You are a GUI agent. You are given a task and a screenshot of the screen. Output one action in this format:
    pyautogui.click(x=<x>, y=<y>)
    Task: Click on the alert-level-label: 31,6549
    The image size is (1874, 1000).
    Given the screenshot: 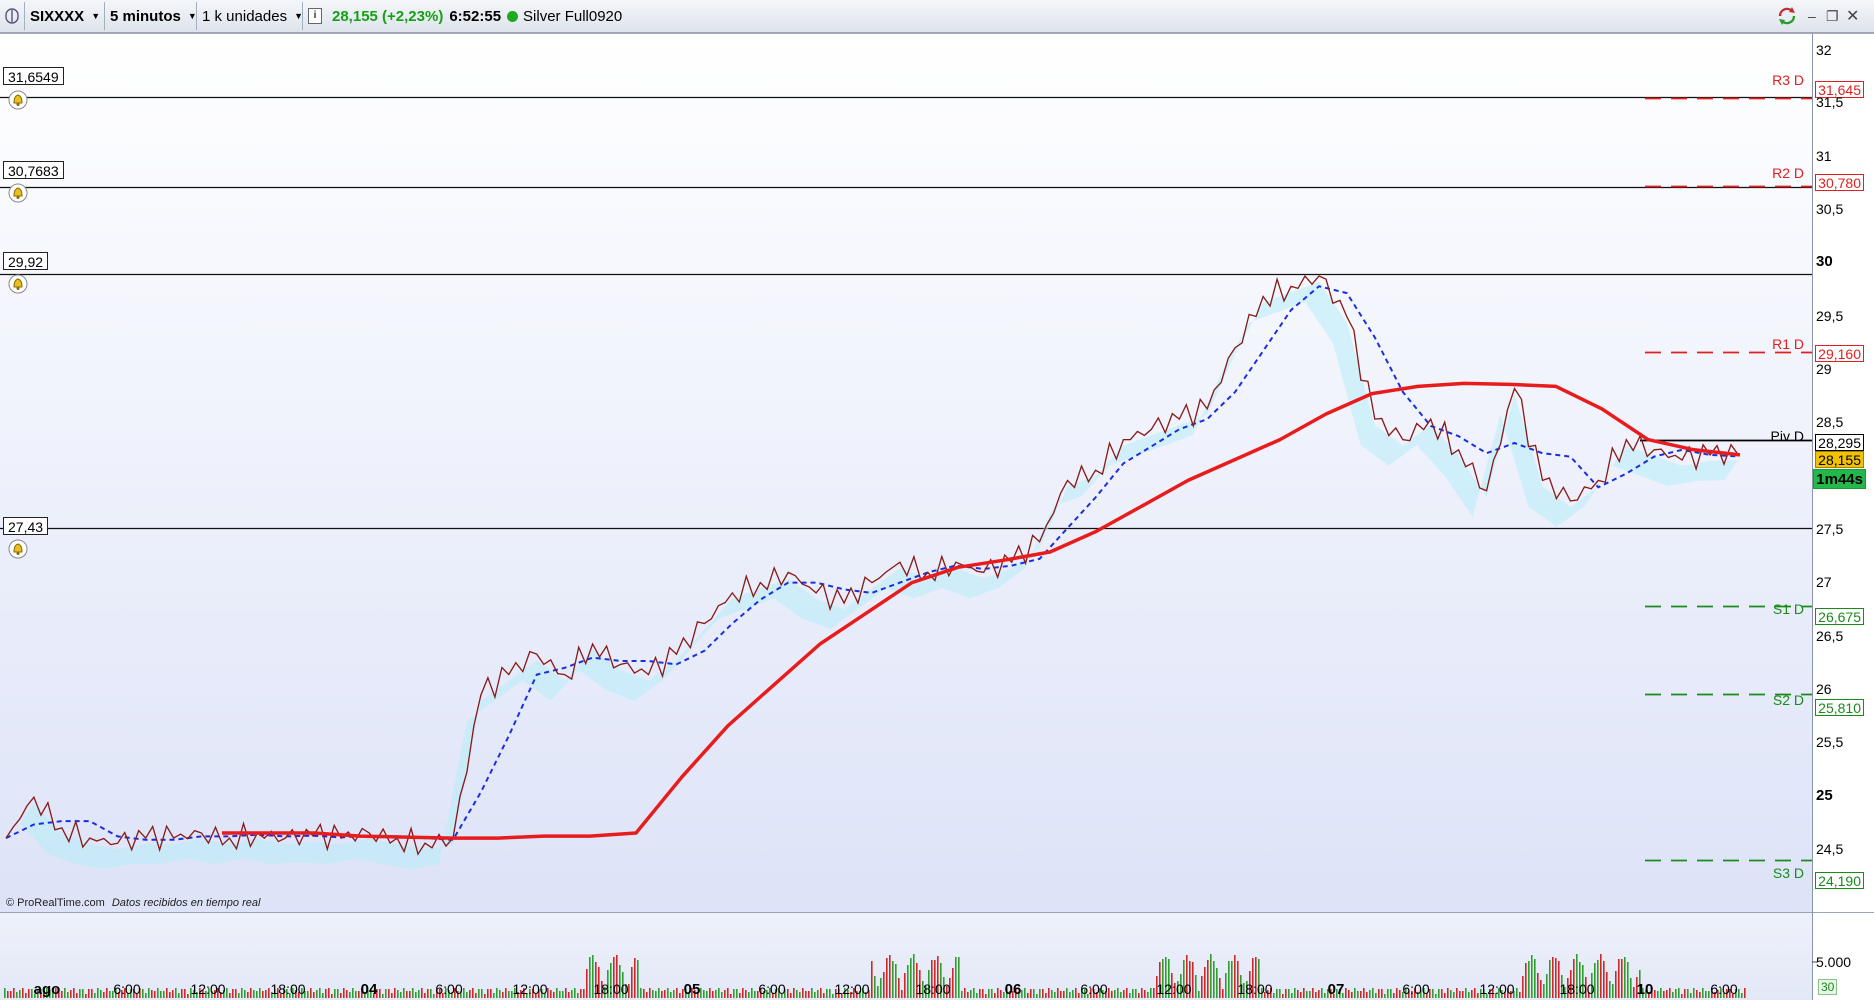 What is the action you would take?
    pyautogui.click(x=33, y=76)
    